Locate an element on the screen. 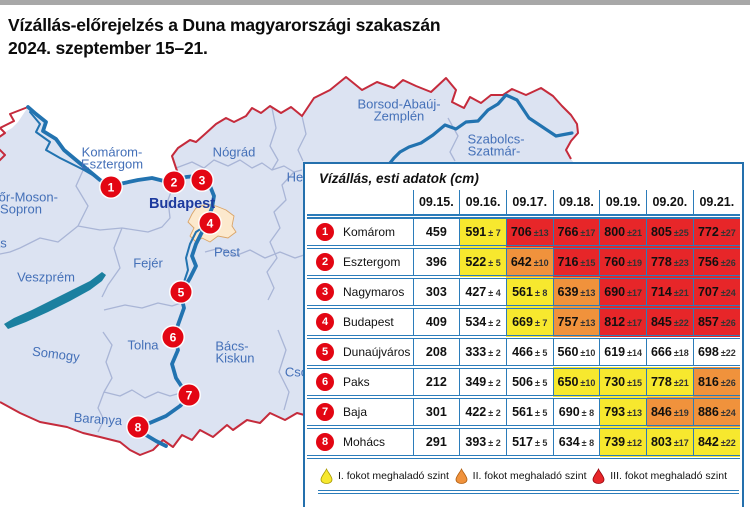 The image size is (750, 507). water-level-cell: 793 ±13 is located at coordinates (623, 413).